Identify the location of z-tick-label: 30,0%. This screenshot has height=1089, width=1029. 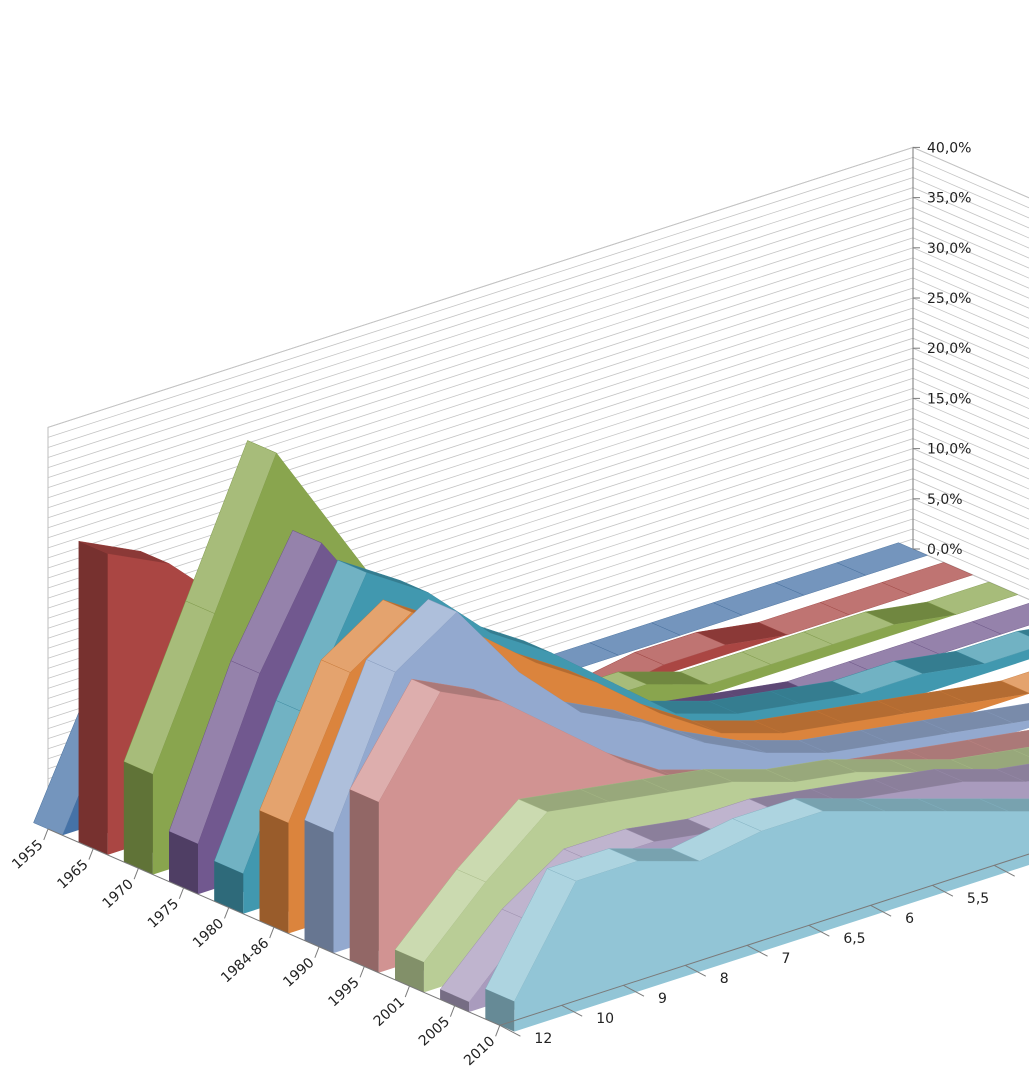
(949, 249).